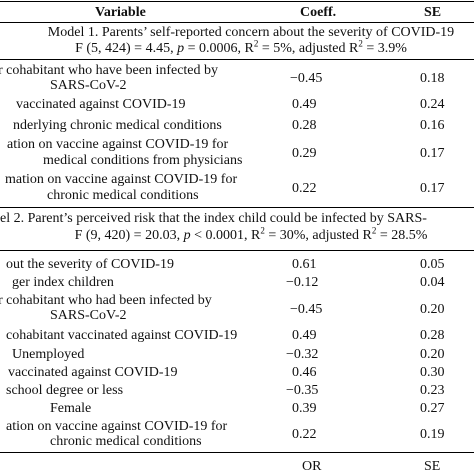 This screenshot has height=474, width=474. Describe the element at coordinates (432, 264) in the screenshot. I see `row-se: 0.05` at that location.